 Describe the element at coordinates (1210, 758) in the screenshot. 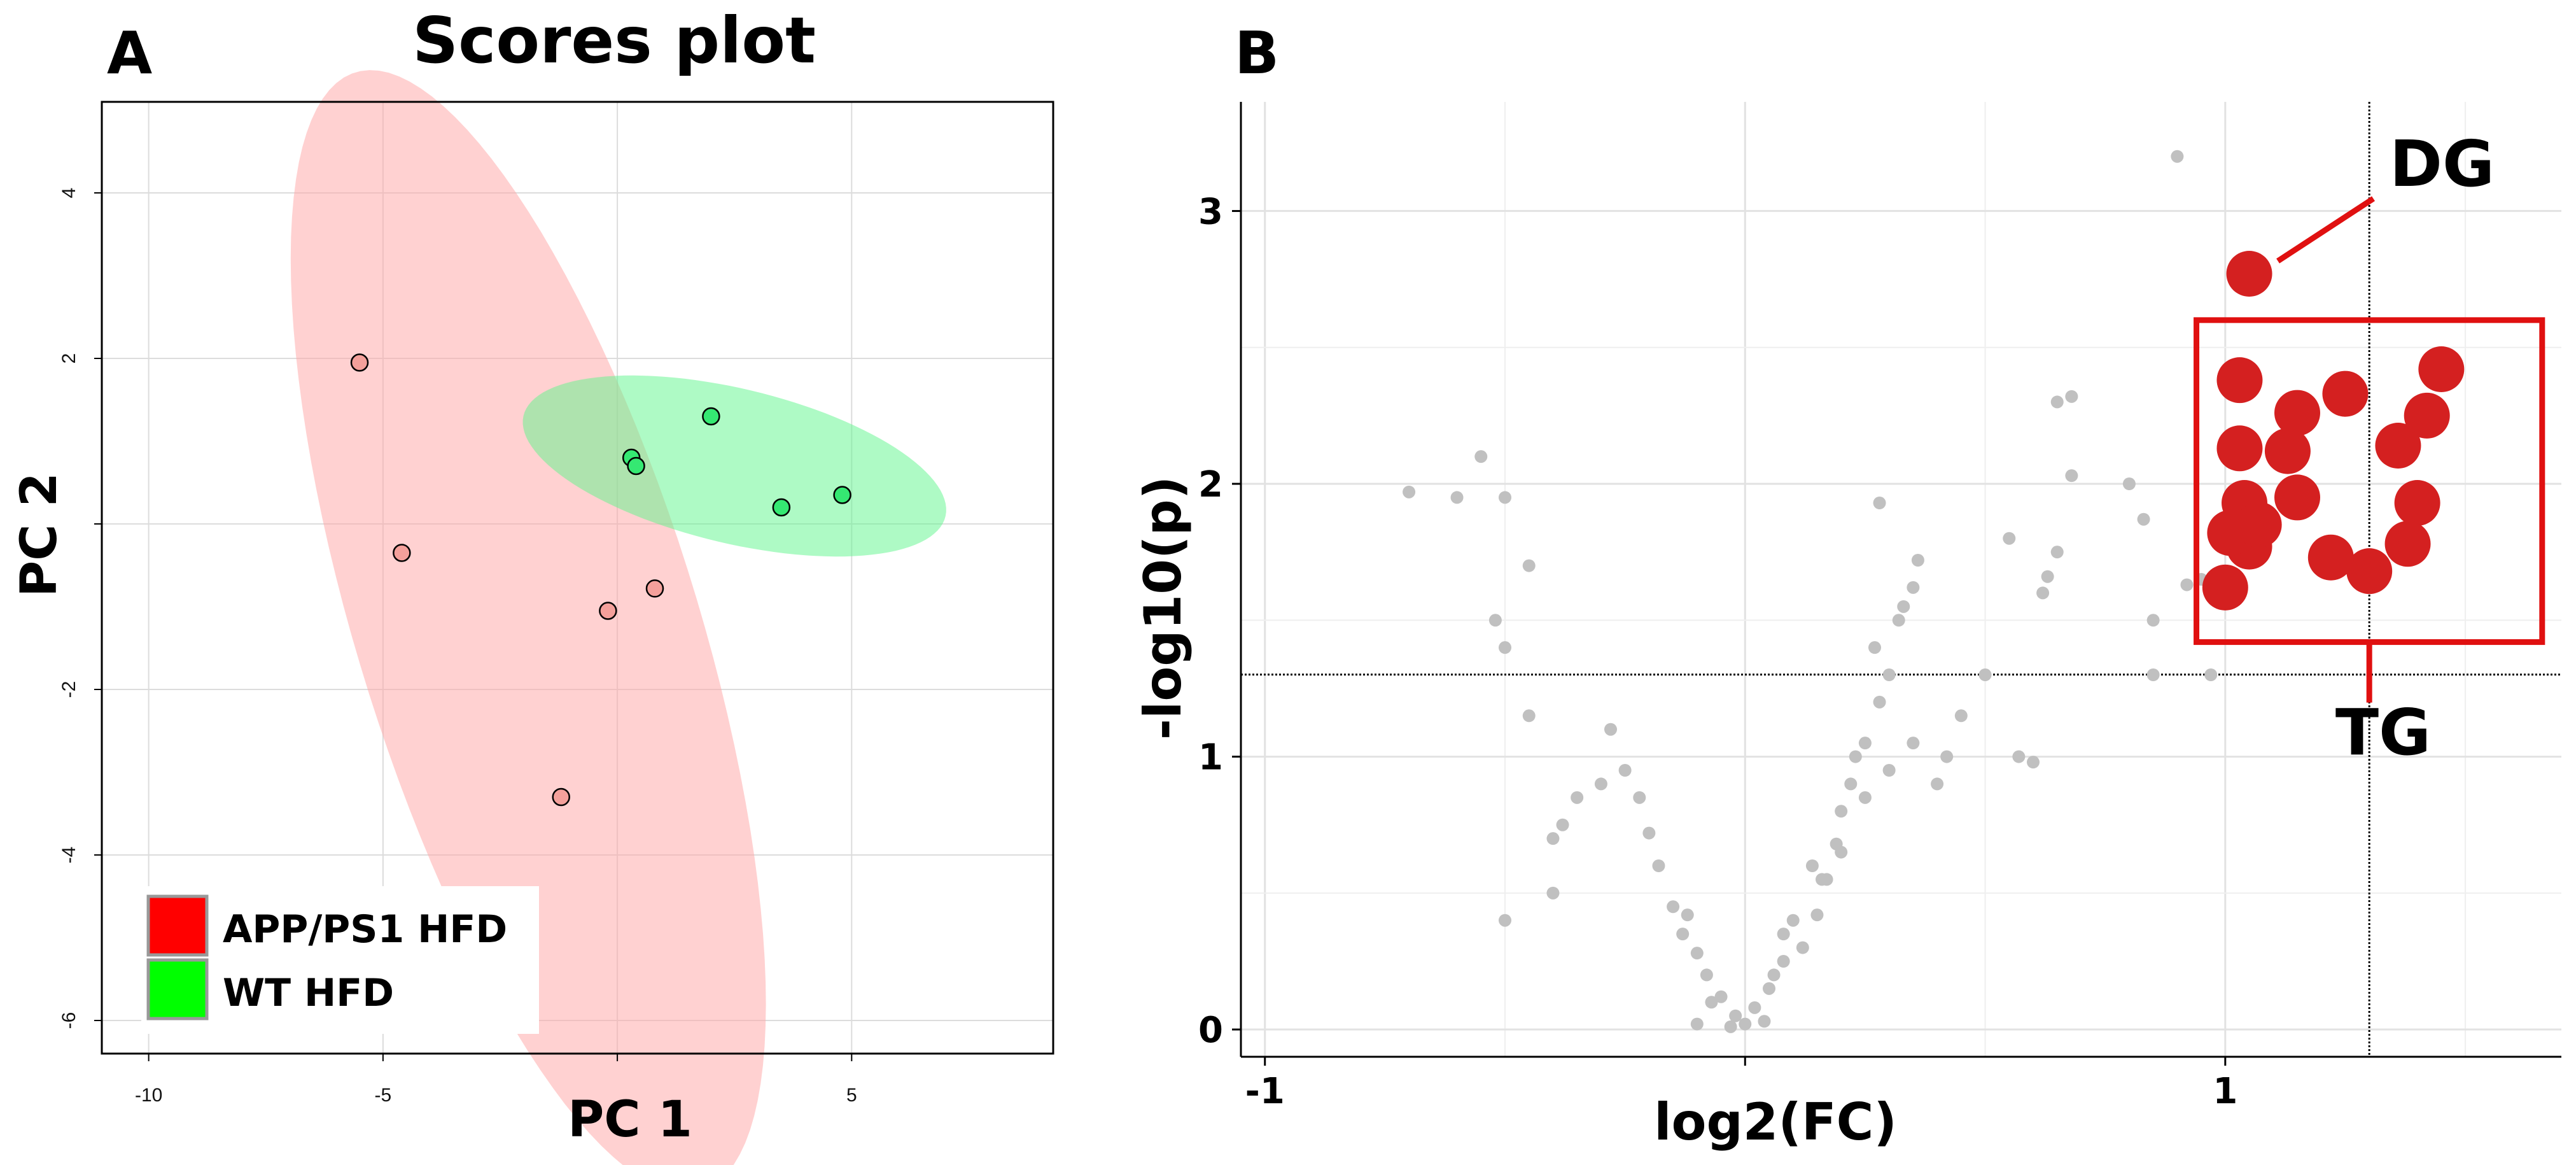

I see `y-tick-label: 1` at that location.